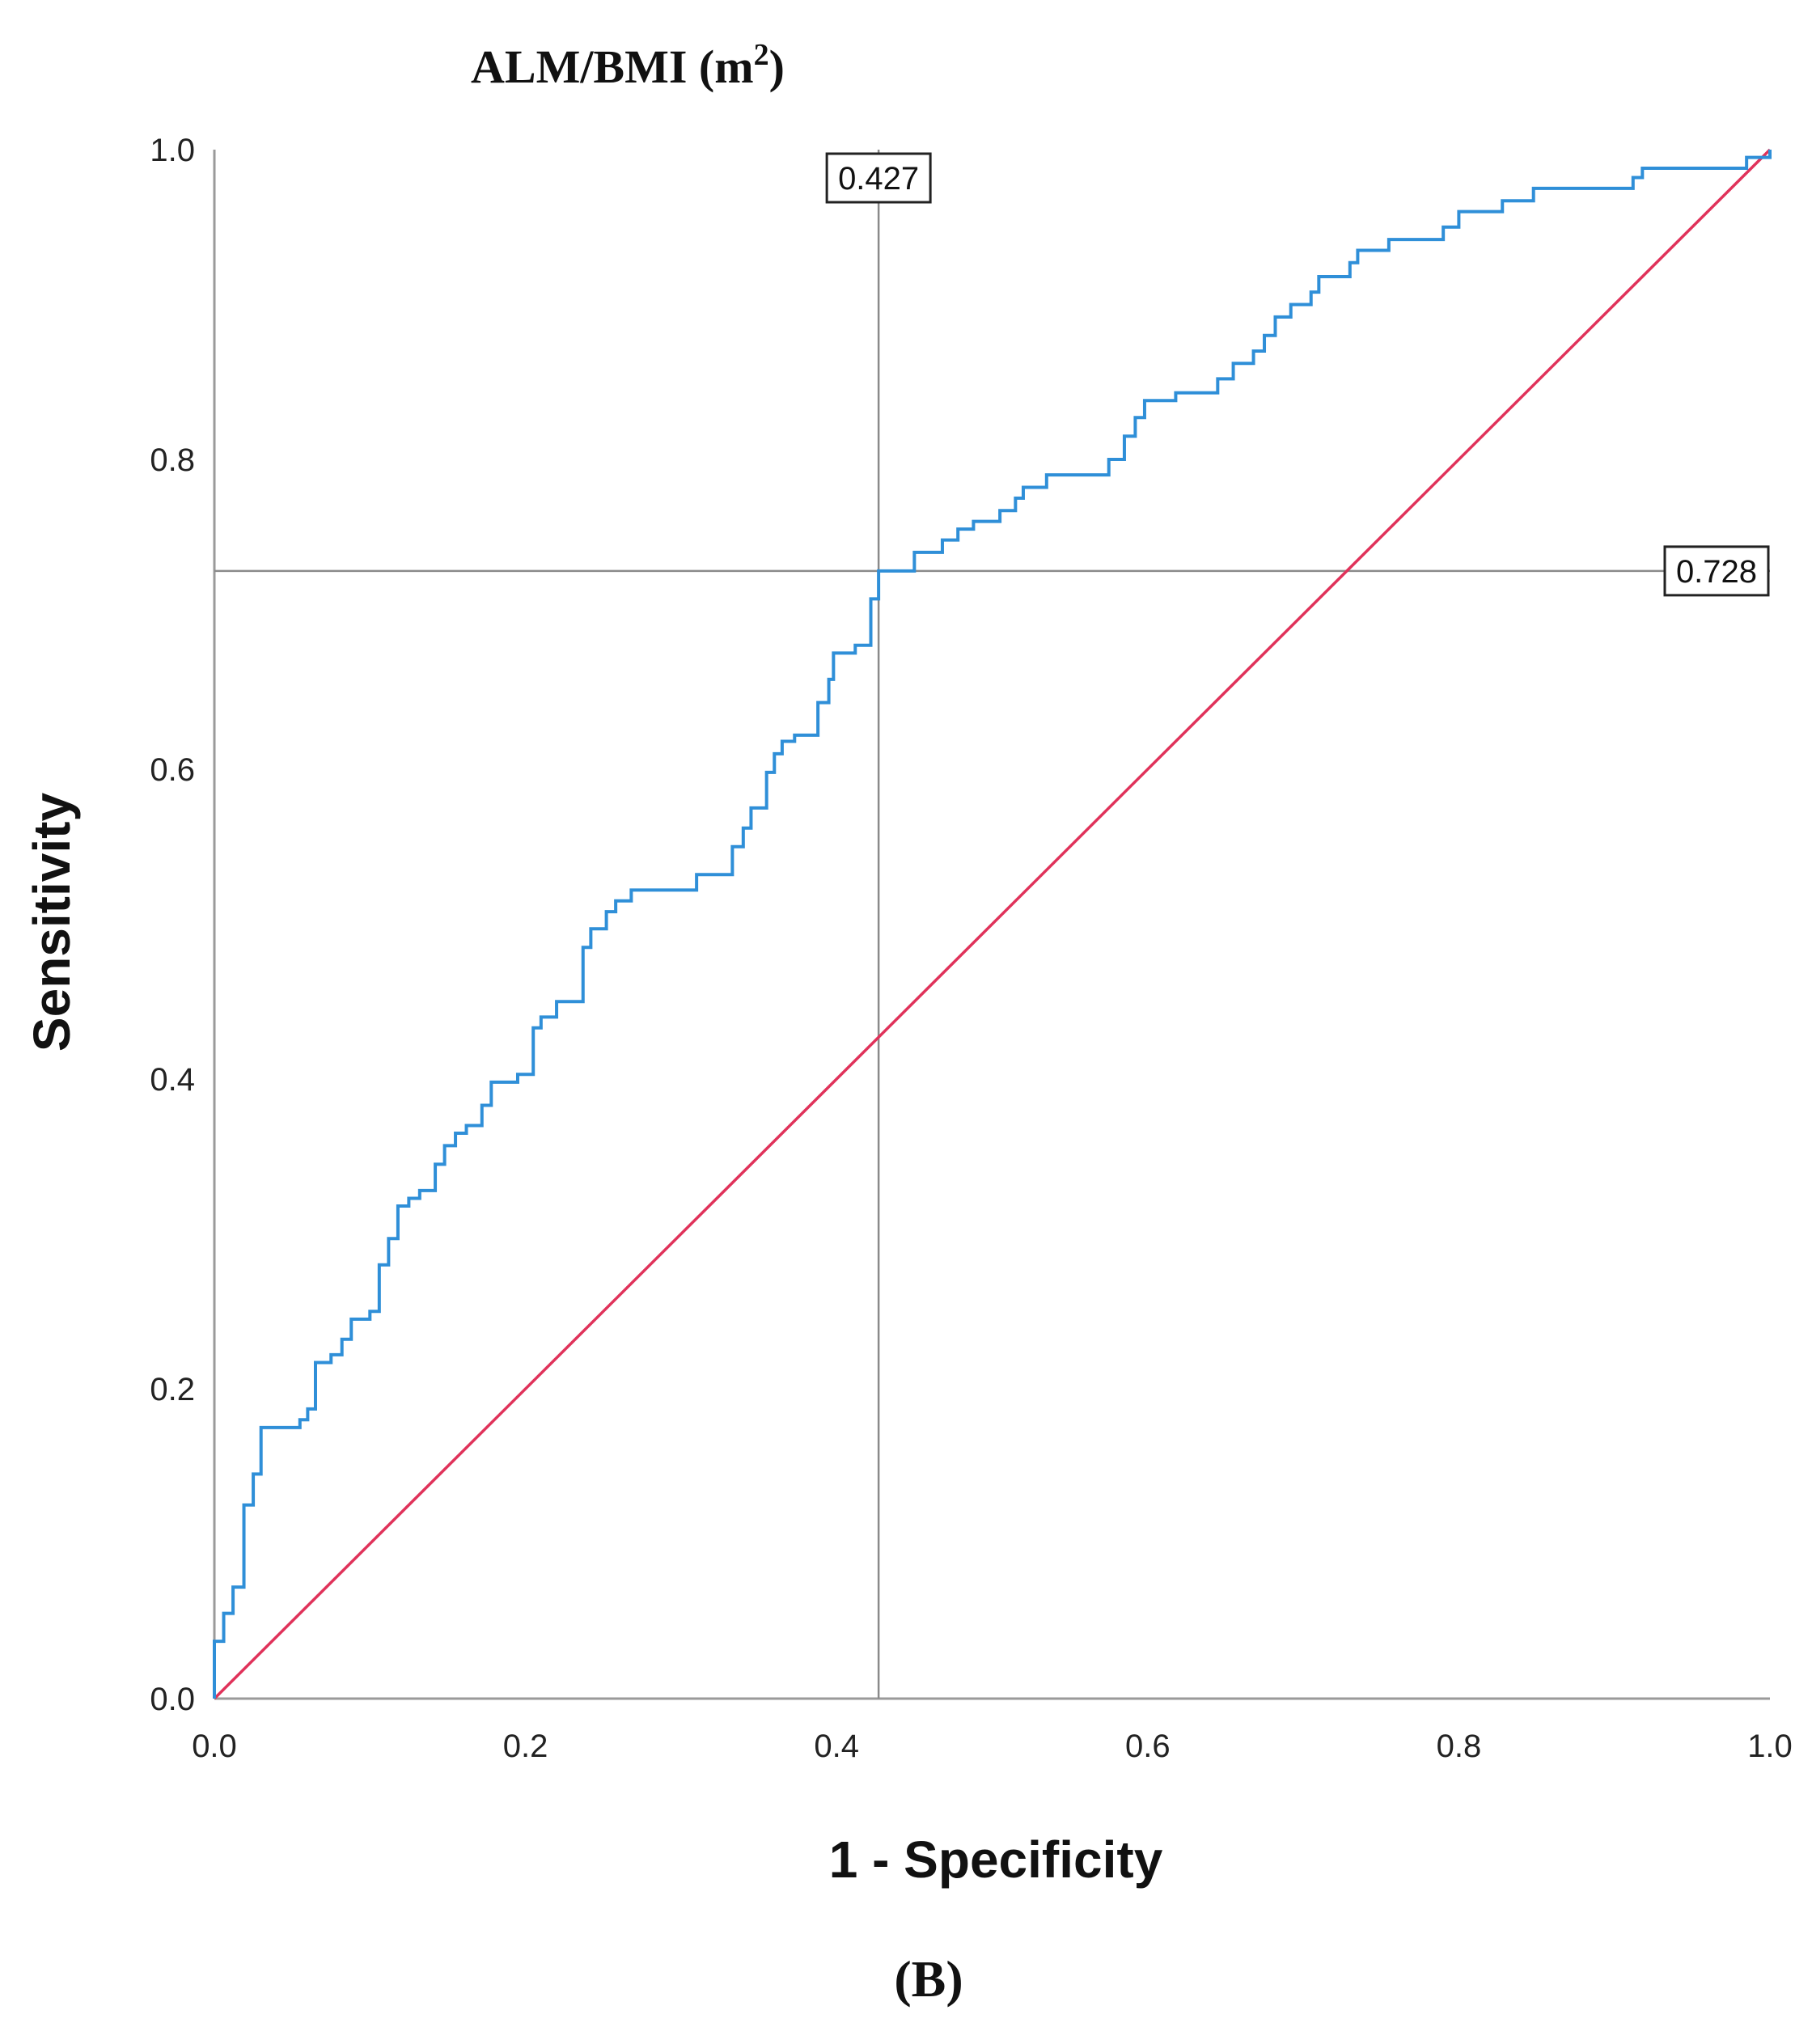 The width and height of the screenshot is (1812, 2044). What do you see at coordinates (173, 150) in the screenshot?
I see `y-tick-label: 1.0` at bounding box center [173, 150].